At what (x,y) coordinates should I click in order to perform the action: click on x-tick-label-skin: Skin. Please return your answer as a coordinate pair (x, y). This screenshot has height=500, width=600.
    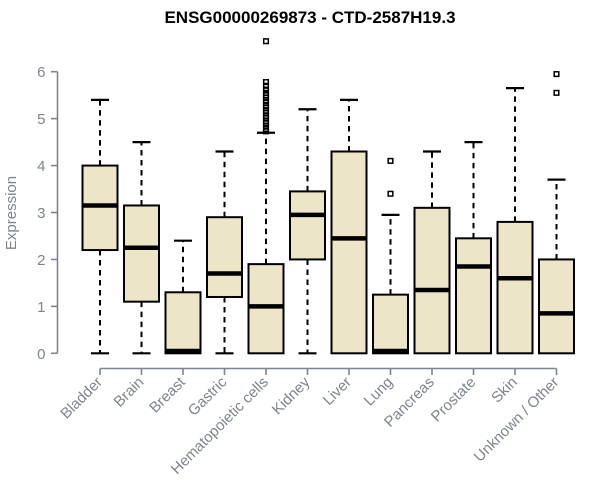
    Looking at the image, I should click on (504, 390).